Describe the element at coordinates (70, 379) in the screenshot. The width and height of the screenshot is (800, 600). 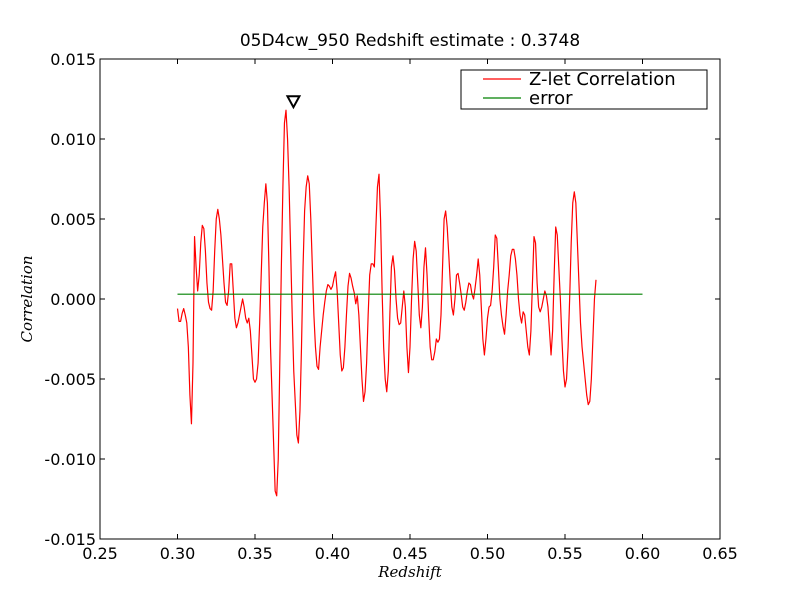
I see `y-tick-label: -0.005` at that location.